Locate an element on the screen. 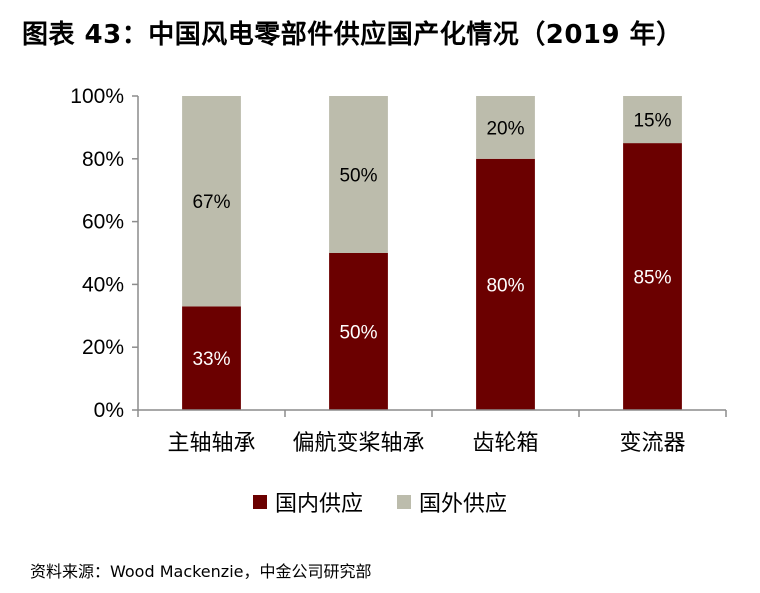  chart-title: 图表 43：中国风电零部件供应国产化情况（2019 年） is located at coordinates (352, 35).